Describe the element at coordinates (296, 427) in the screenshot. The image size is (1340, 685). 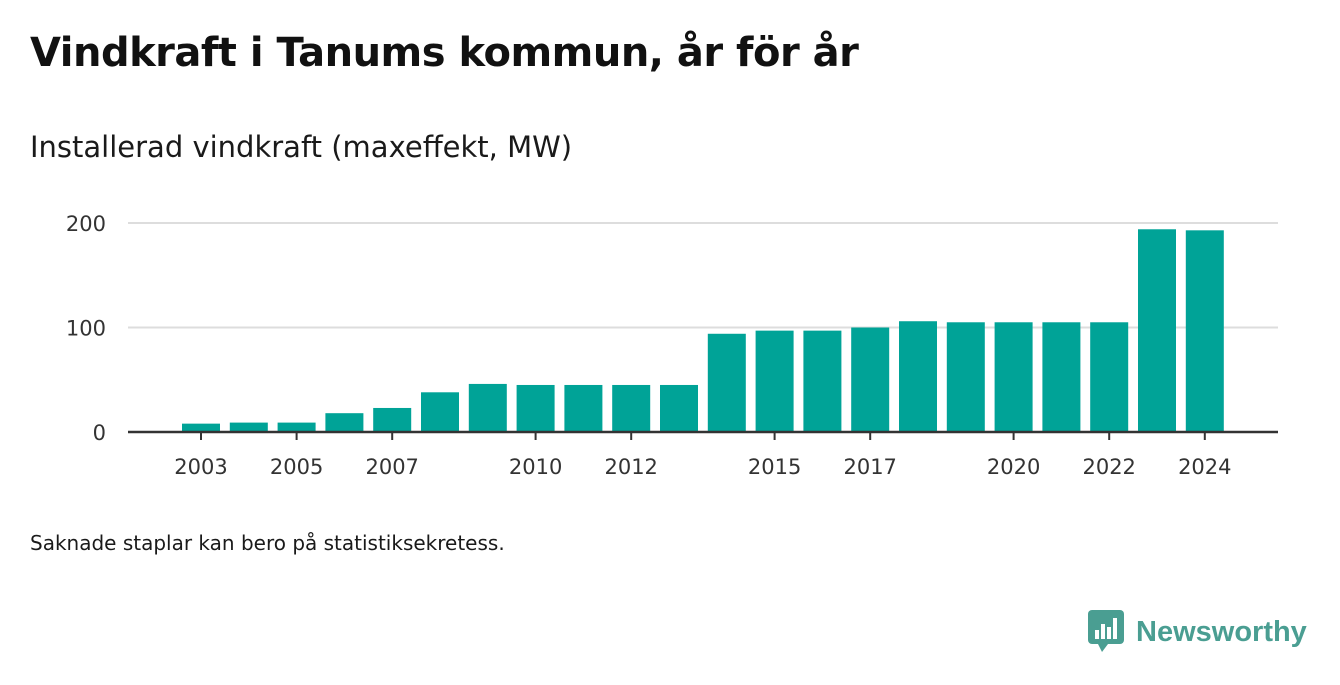
I see `bar-2005` at that location.